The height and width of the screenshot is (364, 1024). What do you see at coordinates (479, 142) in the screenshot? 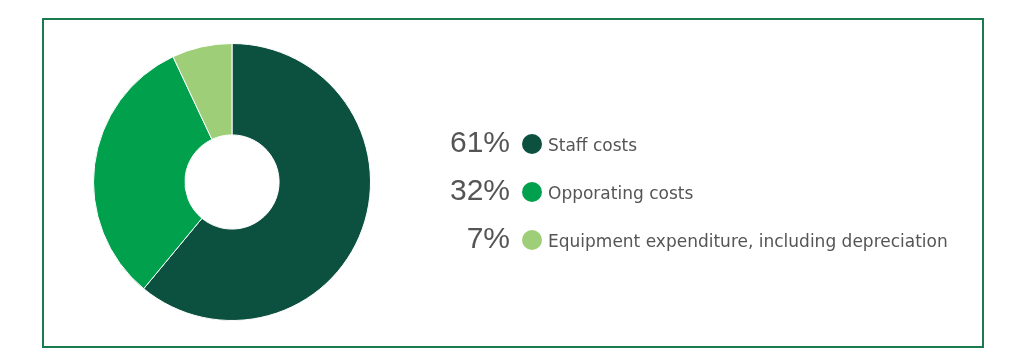
I see `data-label: 61%` at bounding box center [479, 142].